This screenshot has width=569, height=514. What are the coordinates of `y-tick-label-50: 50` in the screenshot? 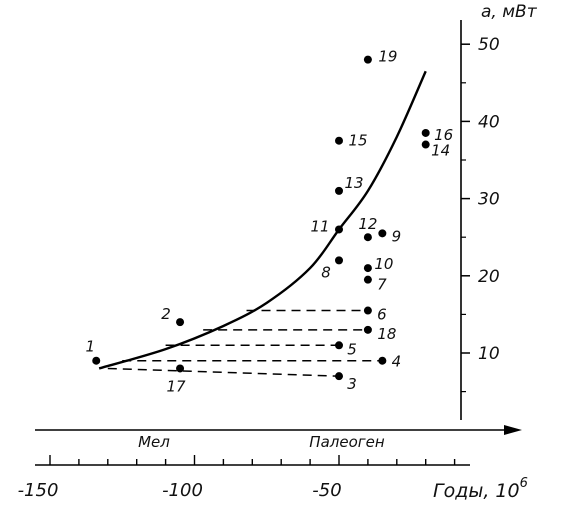 It's located at (489, 45).